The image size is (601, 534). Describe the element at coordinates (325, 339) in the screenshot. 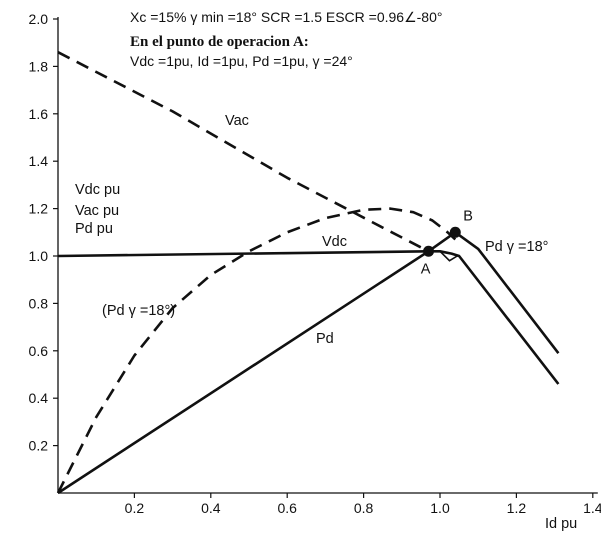

I see `annotation-pd: Pd` at that location.